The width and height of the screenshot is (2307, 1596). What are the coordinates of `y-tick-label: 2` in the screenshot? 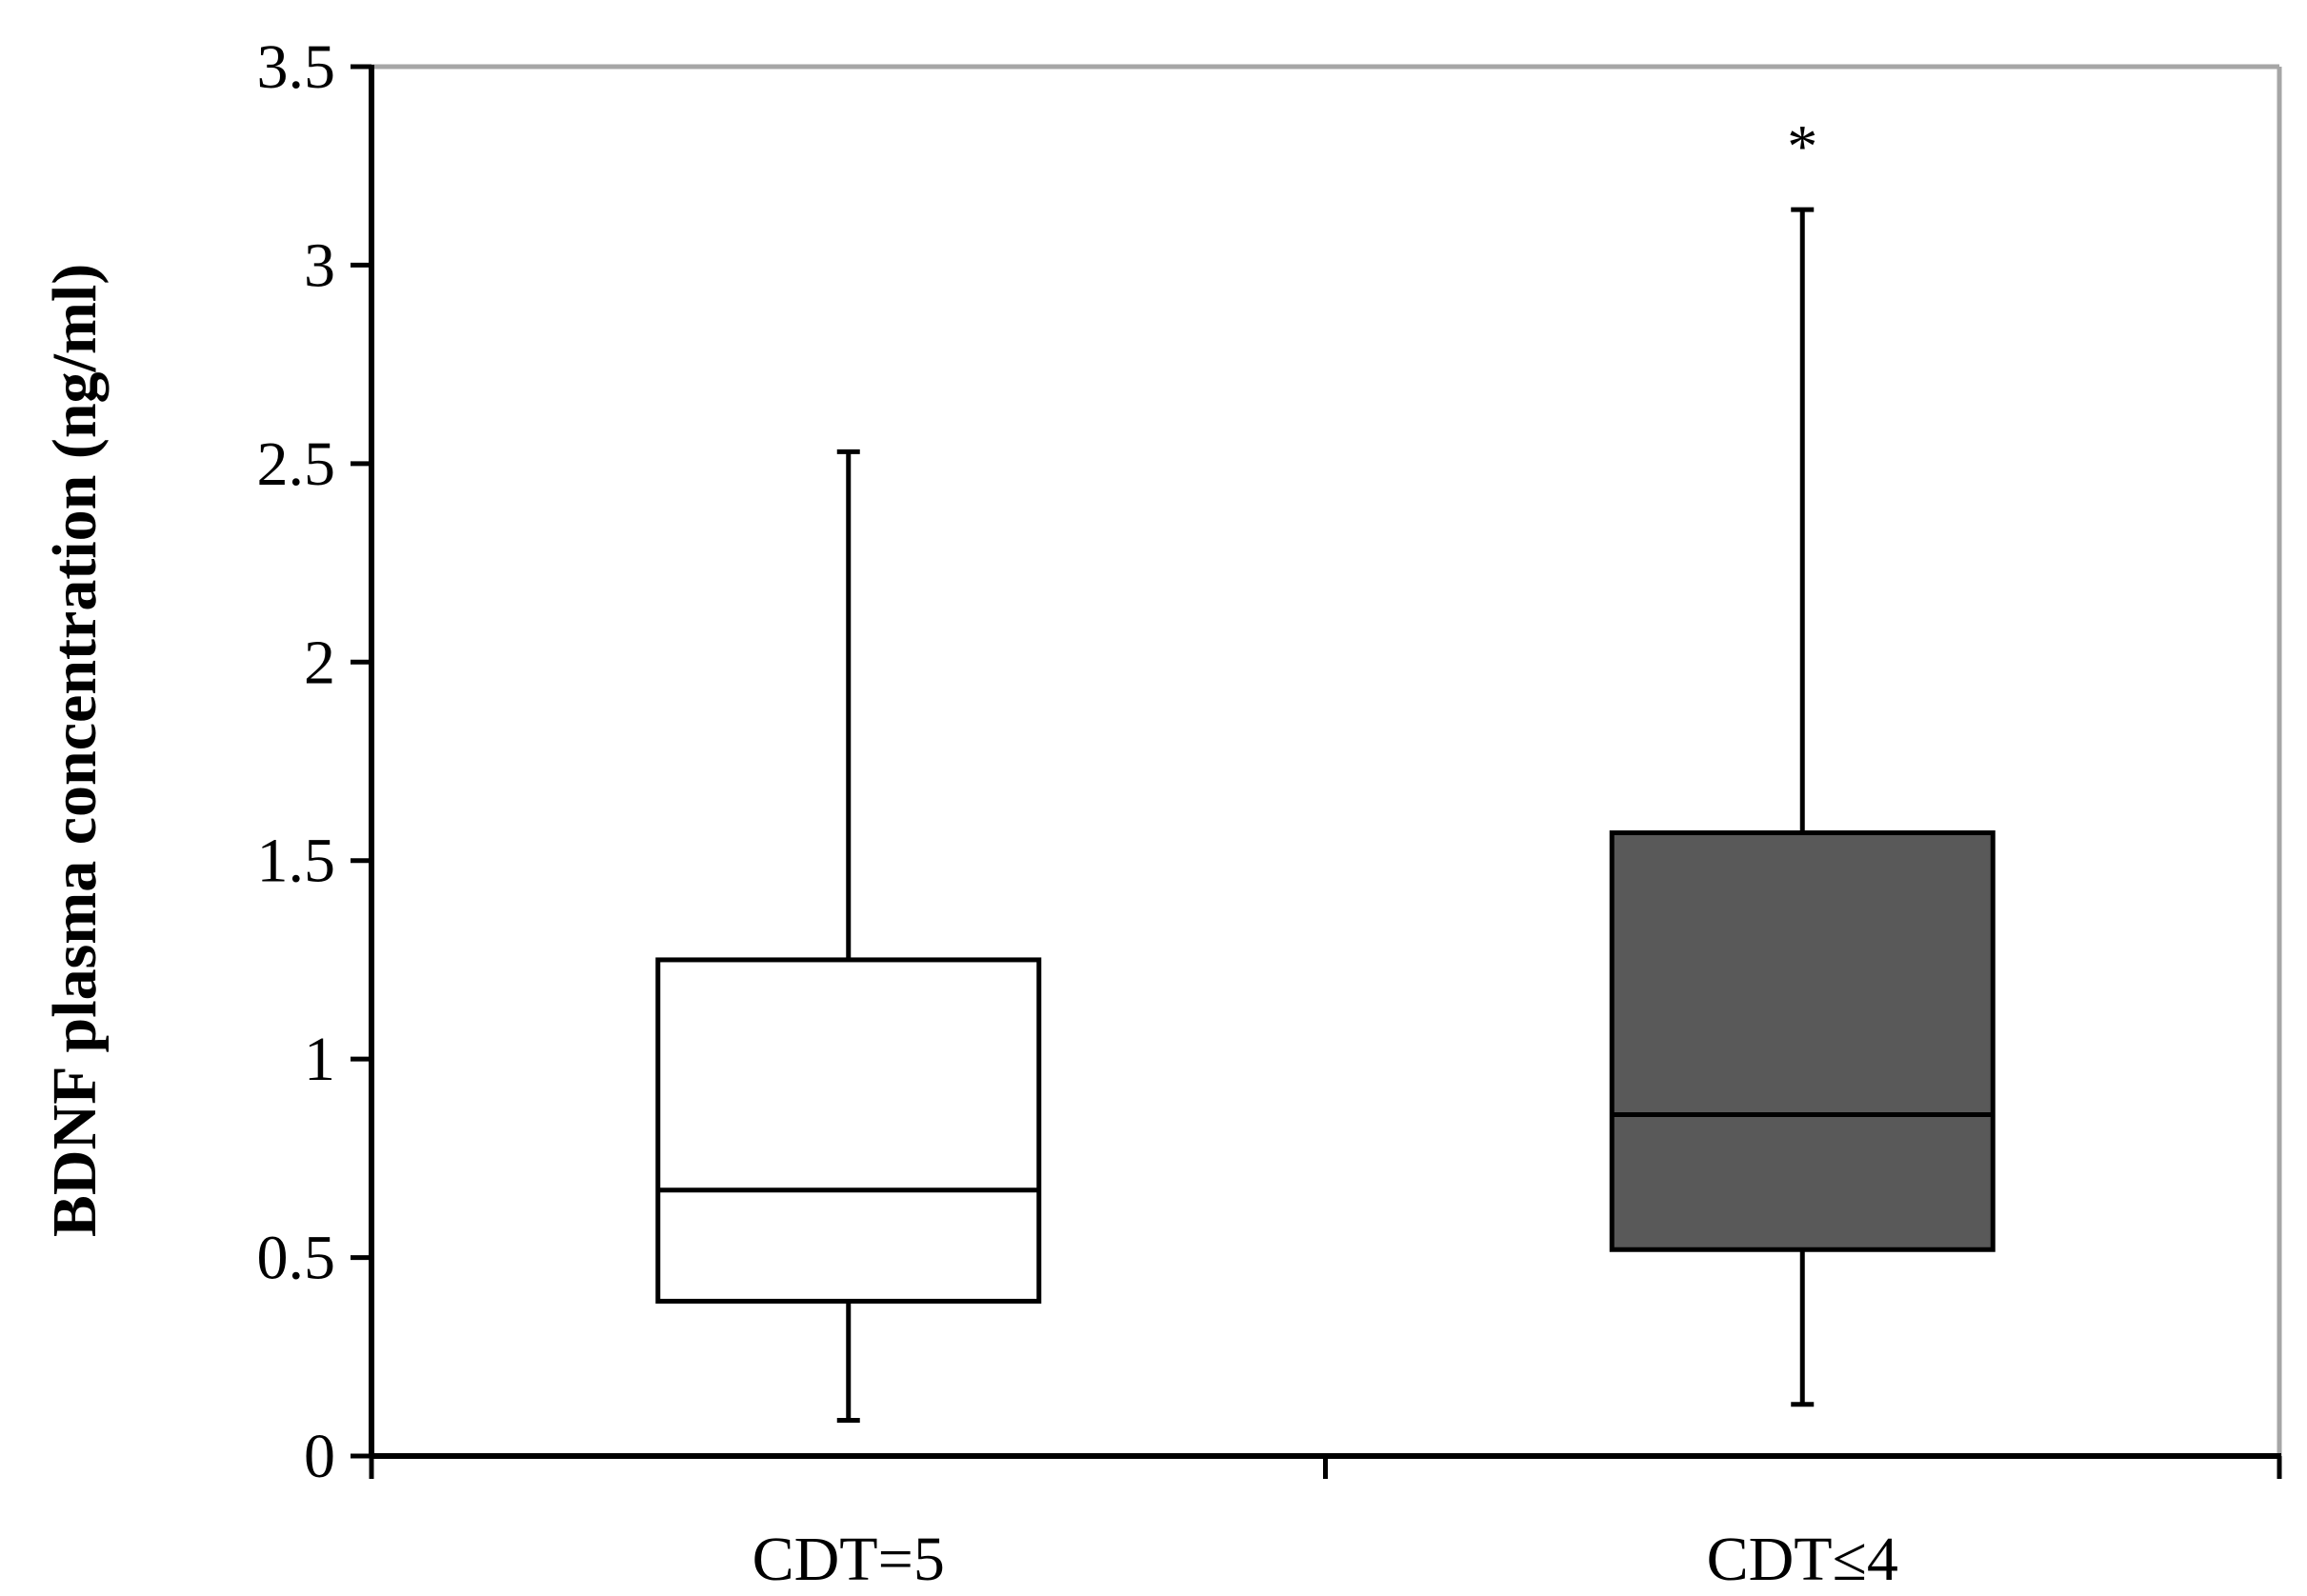 It's located at (320, 662).